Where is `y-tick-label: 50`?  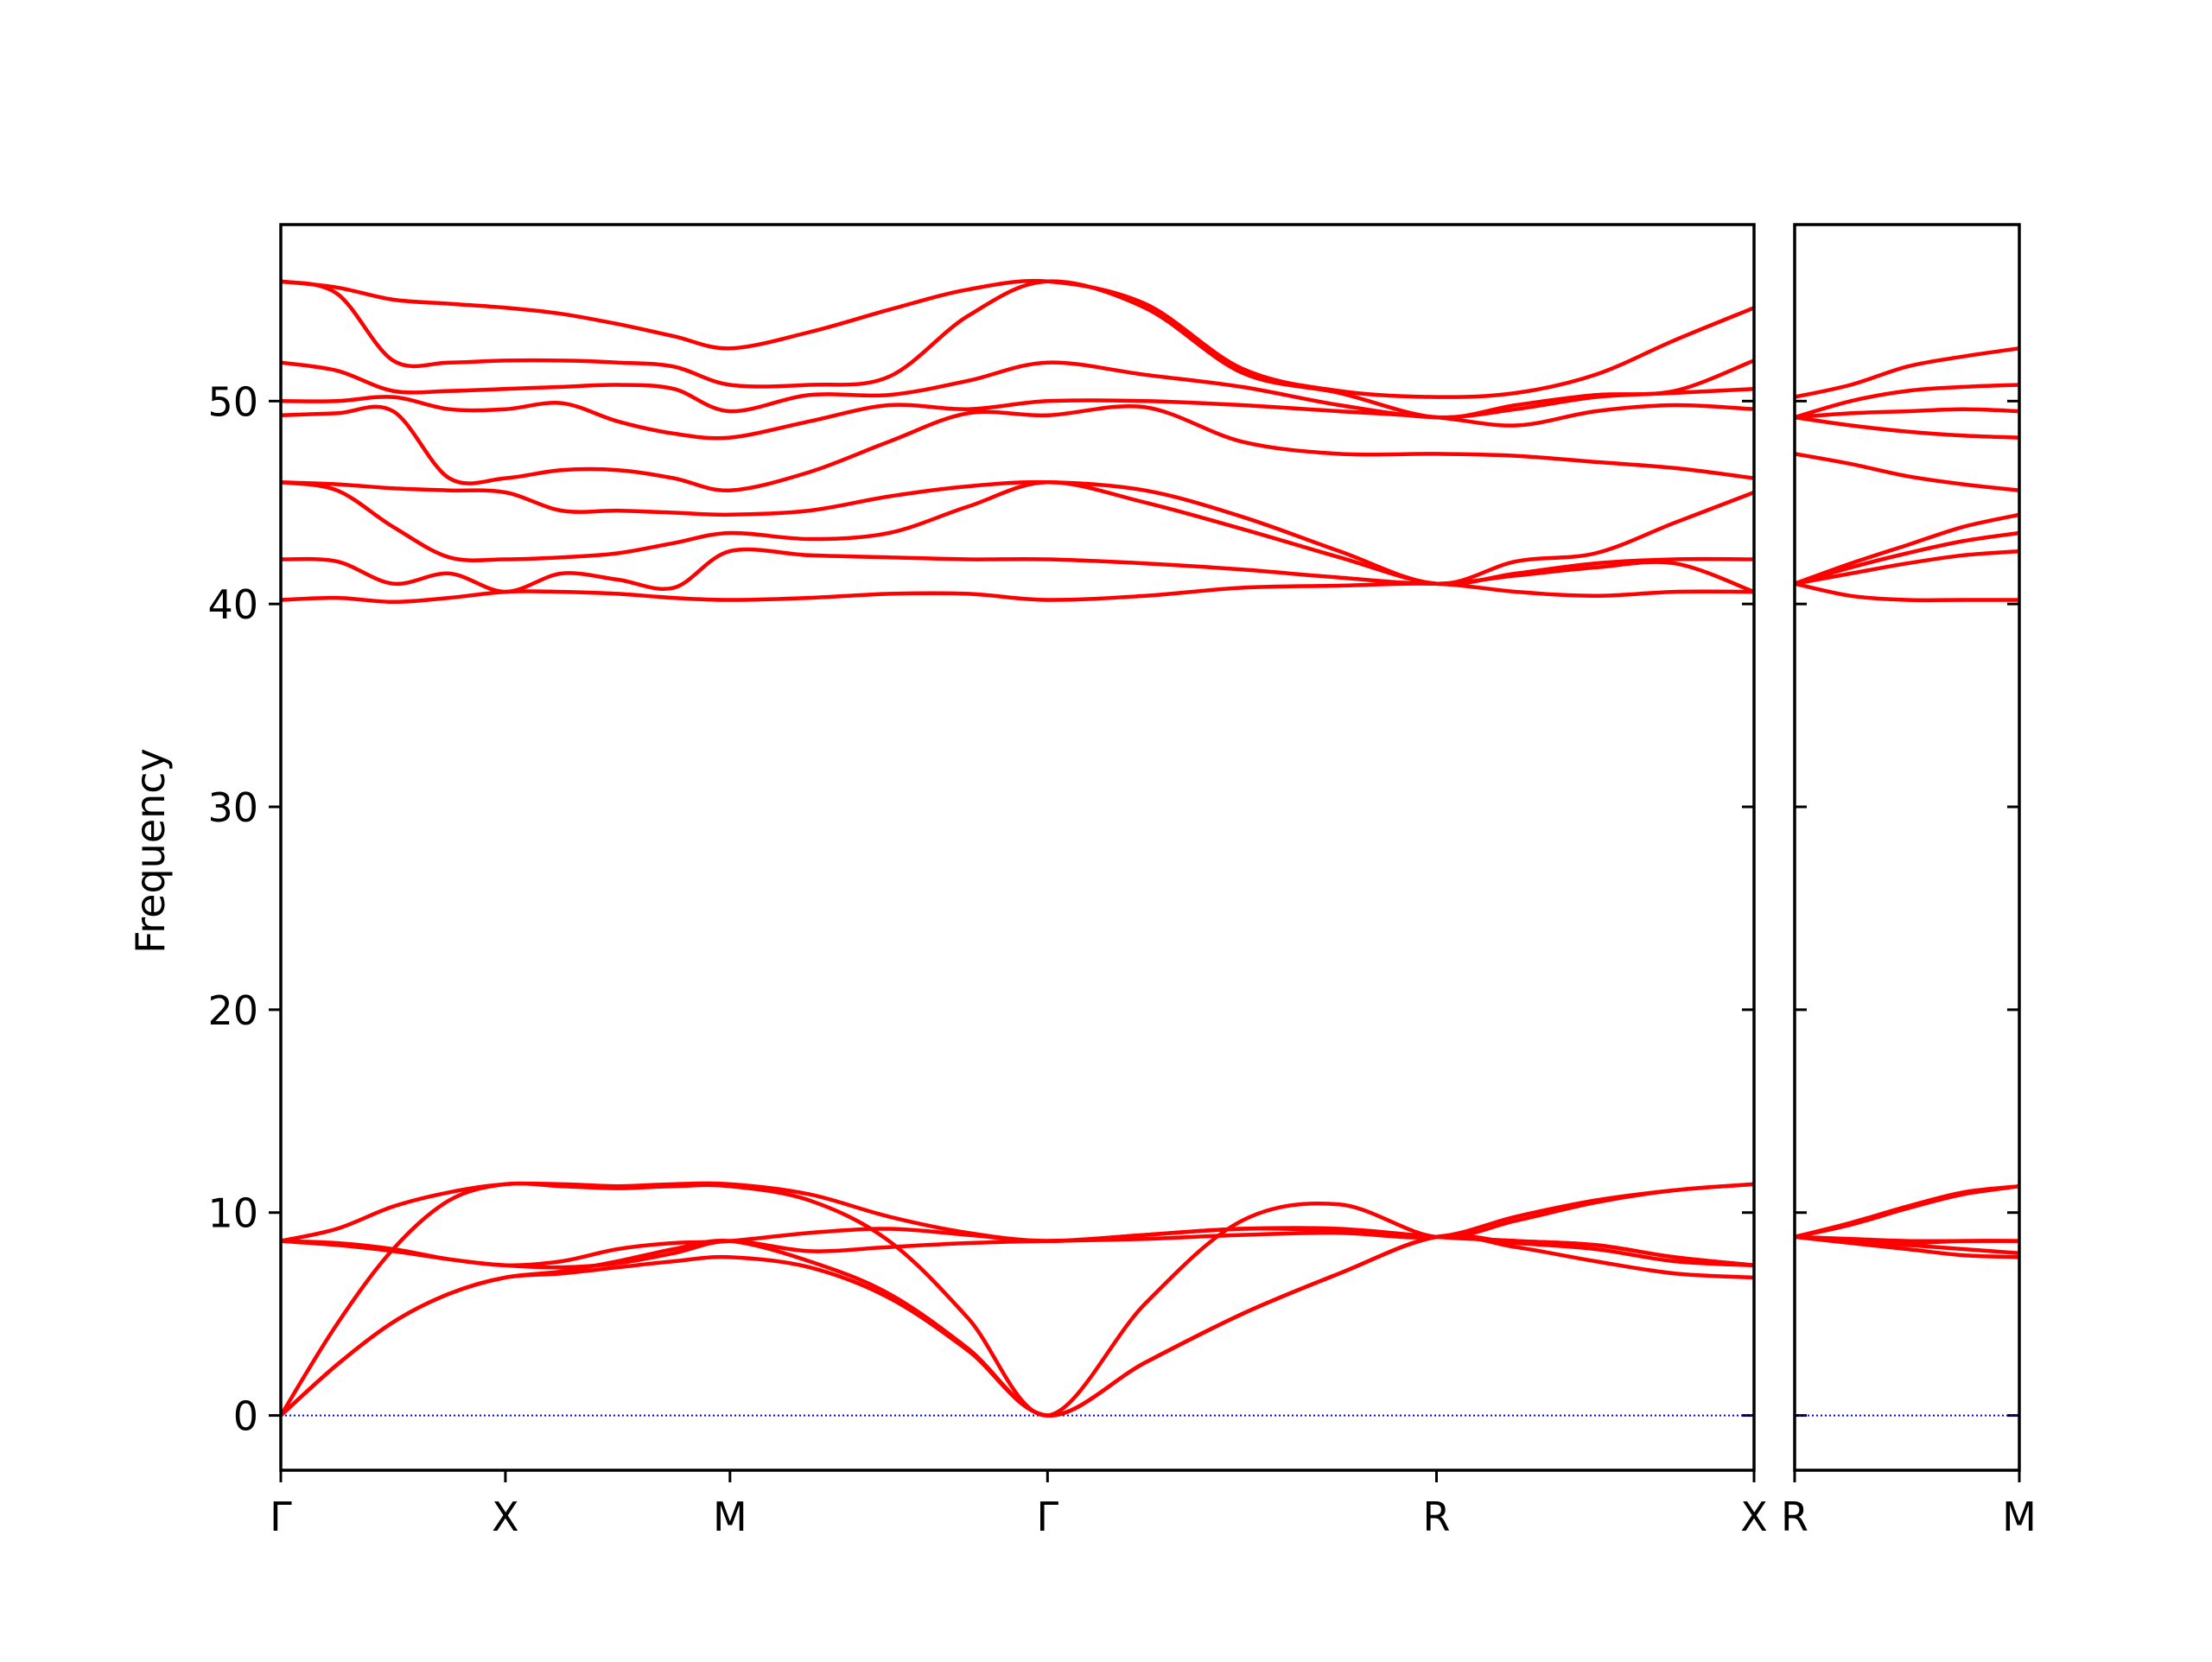 y-tick-label: 50 is located at coordinates (232, 401).